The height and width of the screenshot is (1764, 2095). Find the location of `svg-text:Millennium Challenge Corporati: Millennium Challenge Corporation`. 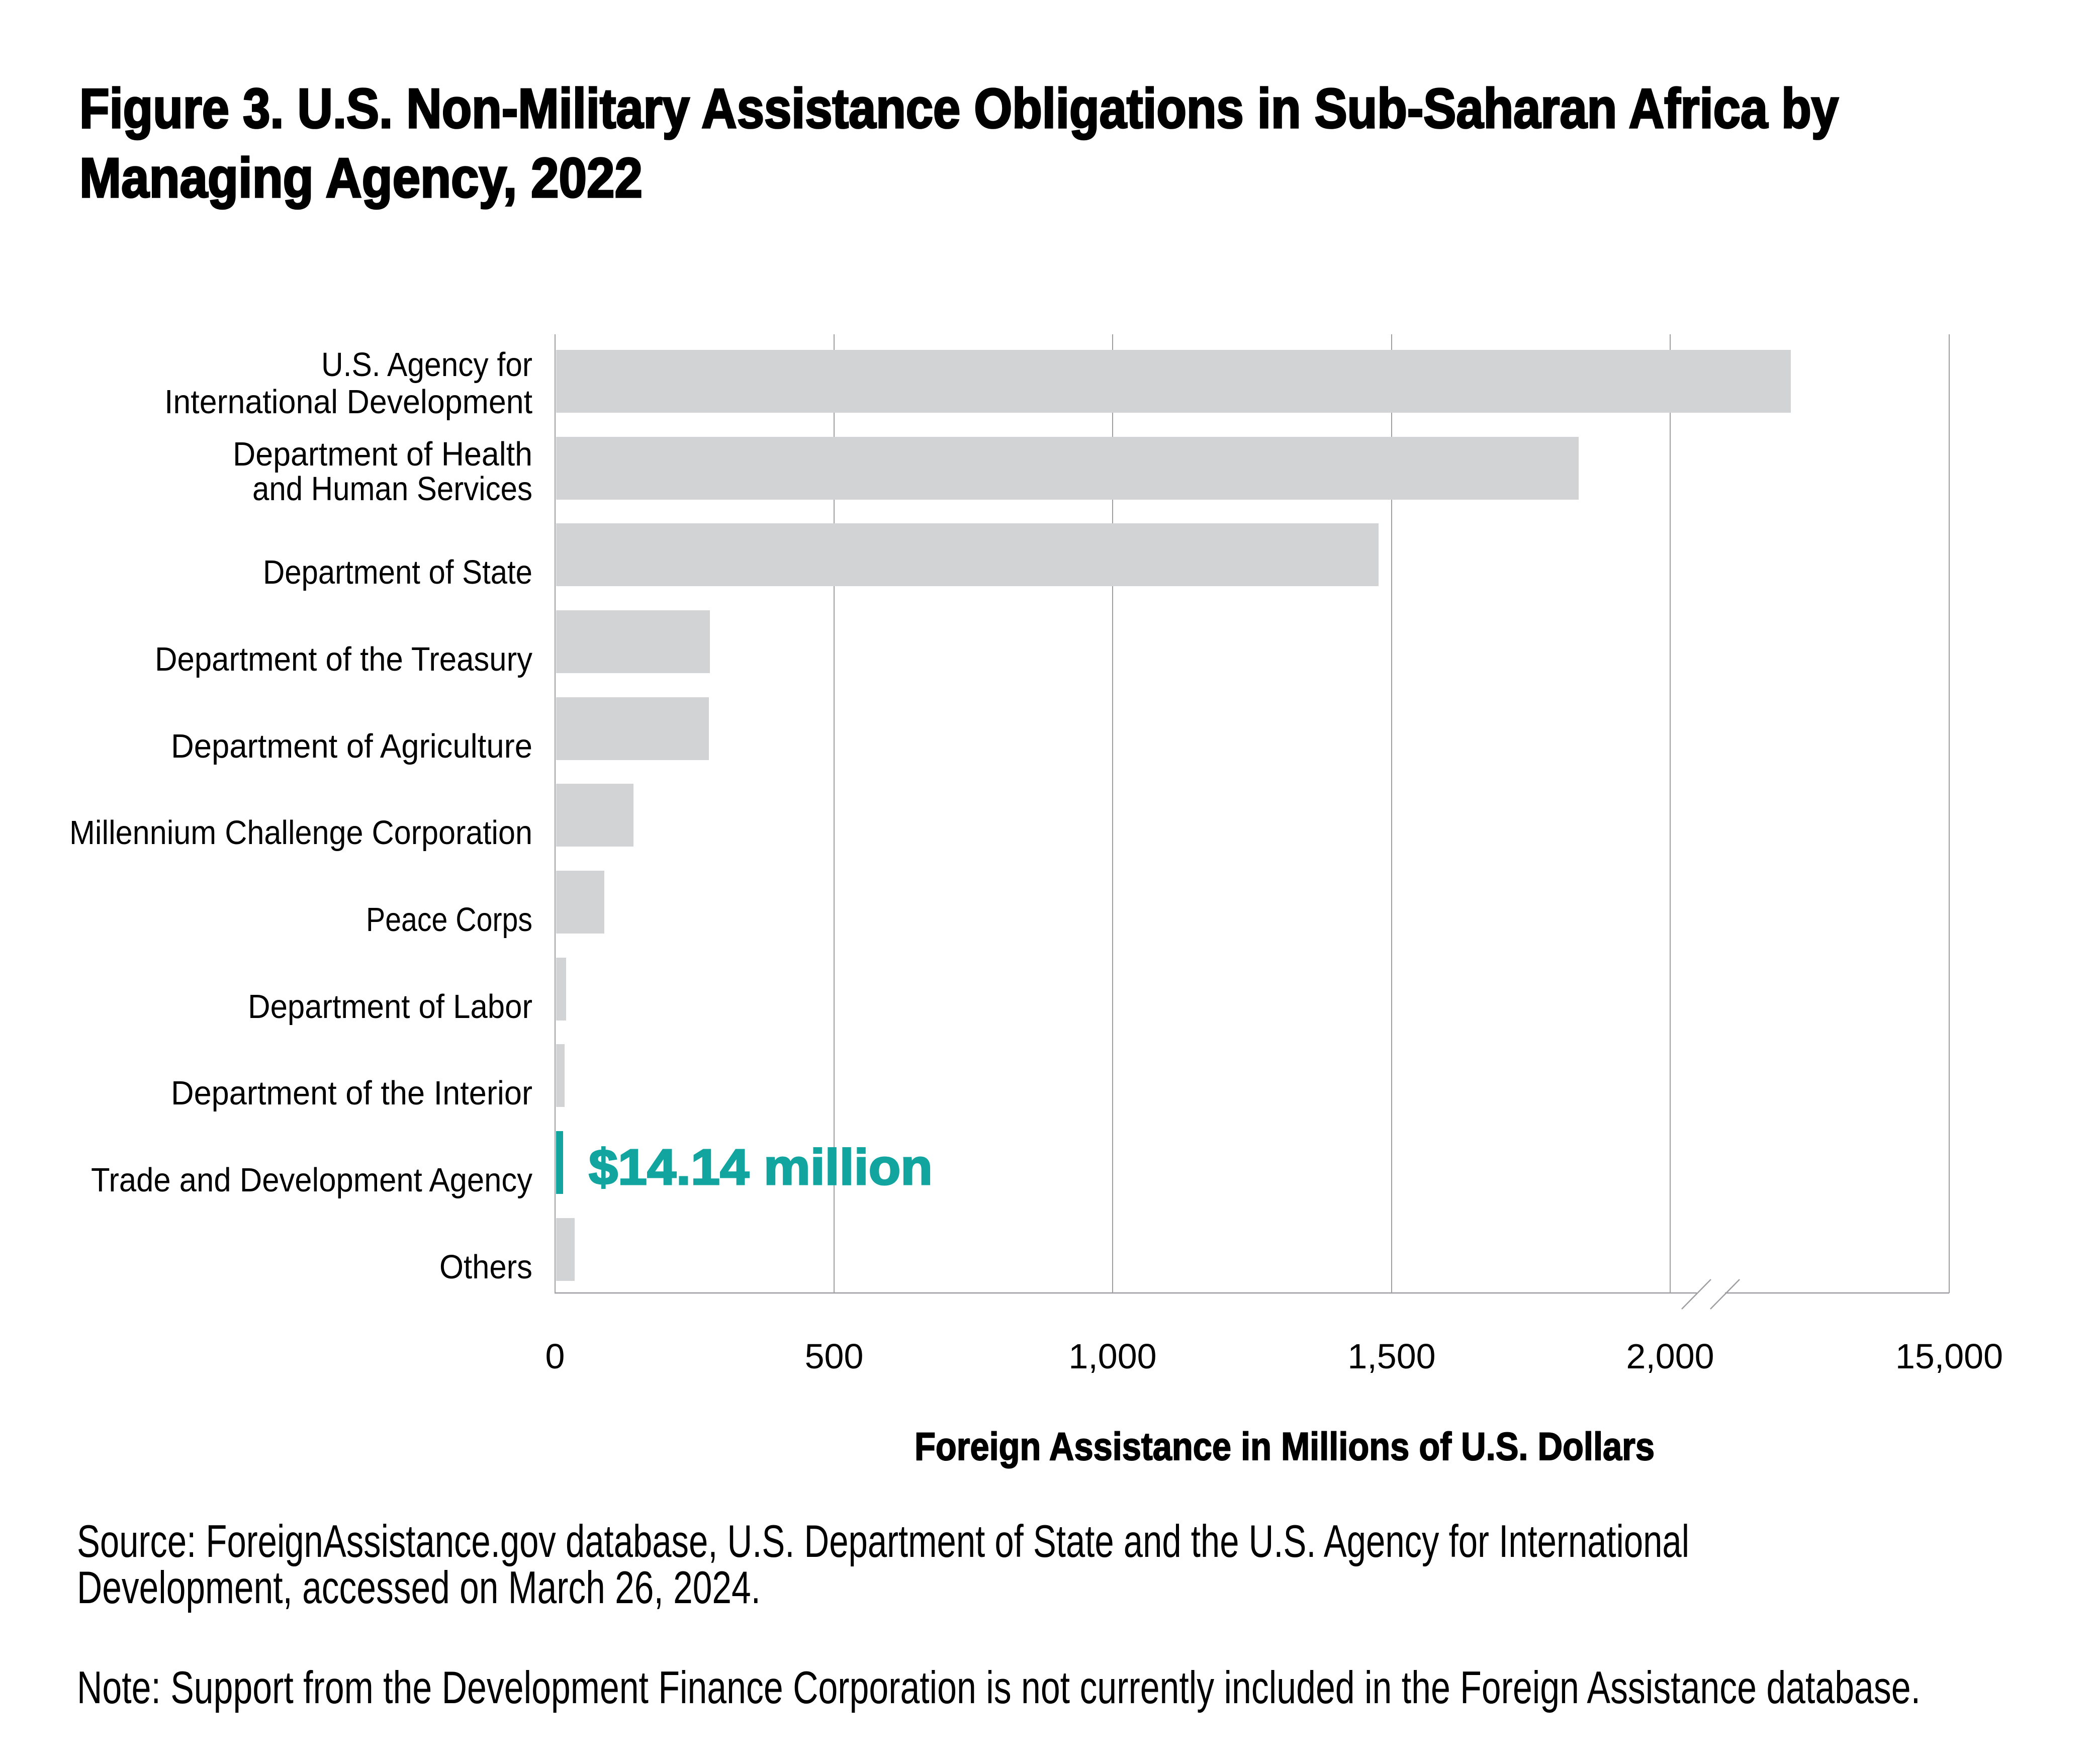

svg-text:Millennium Challenge Corporati: Millennium Challenge Corporation is located at coordinates (300, 833).